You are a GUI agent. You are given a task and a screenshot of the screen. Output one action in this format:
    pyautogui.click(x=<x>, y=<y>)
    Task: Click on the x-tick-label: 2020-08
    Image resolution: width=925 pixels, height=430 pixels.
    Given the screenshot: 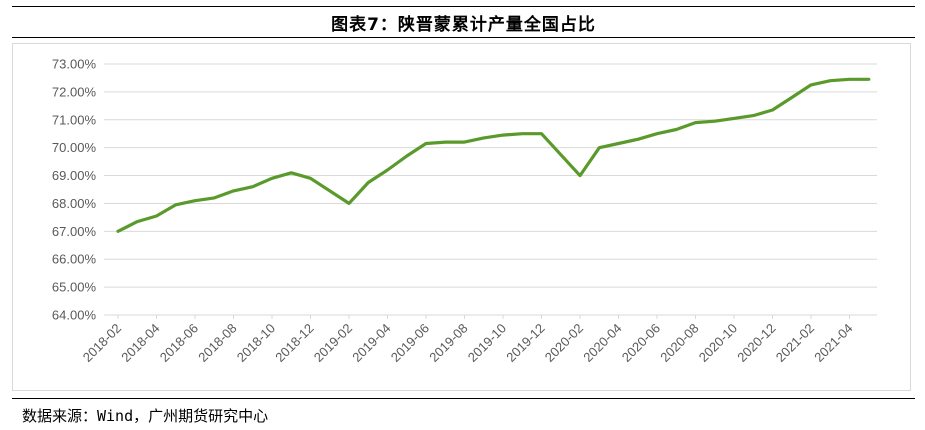 What is the action you would take?
    pyautogui.click(x=679, y=343)
    